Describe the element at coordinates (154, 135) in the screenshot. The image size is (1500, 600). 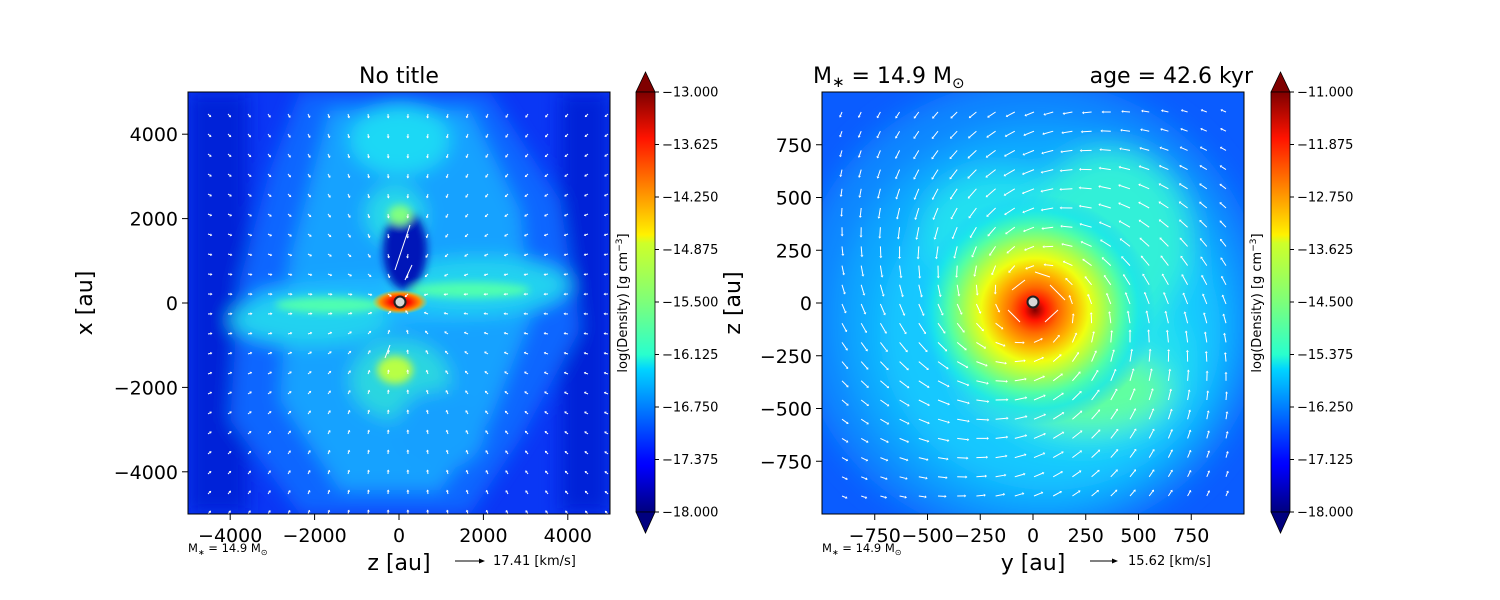
I see `left-y-tick-label: 4000` at that location.